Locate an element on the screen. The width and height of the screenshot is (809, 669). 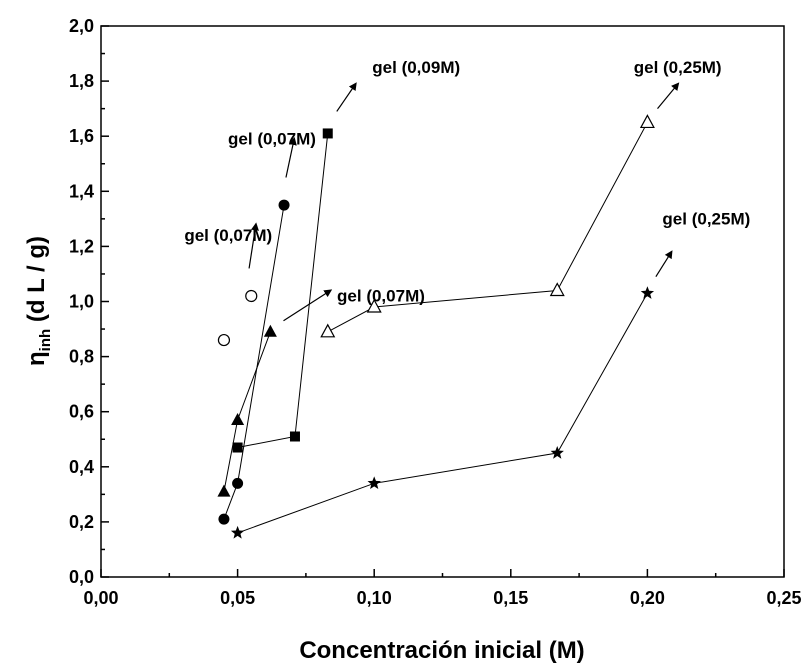
y-tick-label: 2,0 is located at coordinates (81, 26).